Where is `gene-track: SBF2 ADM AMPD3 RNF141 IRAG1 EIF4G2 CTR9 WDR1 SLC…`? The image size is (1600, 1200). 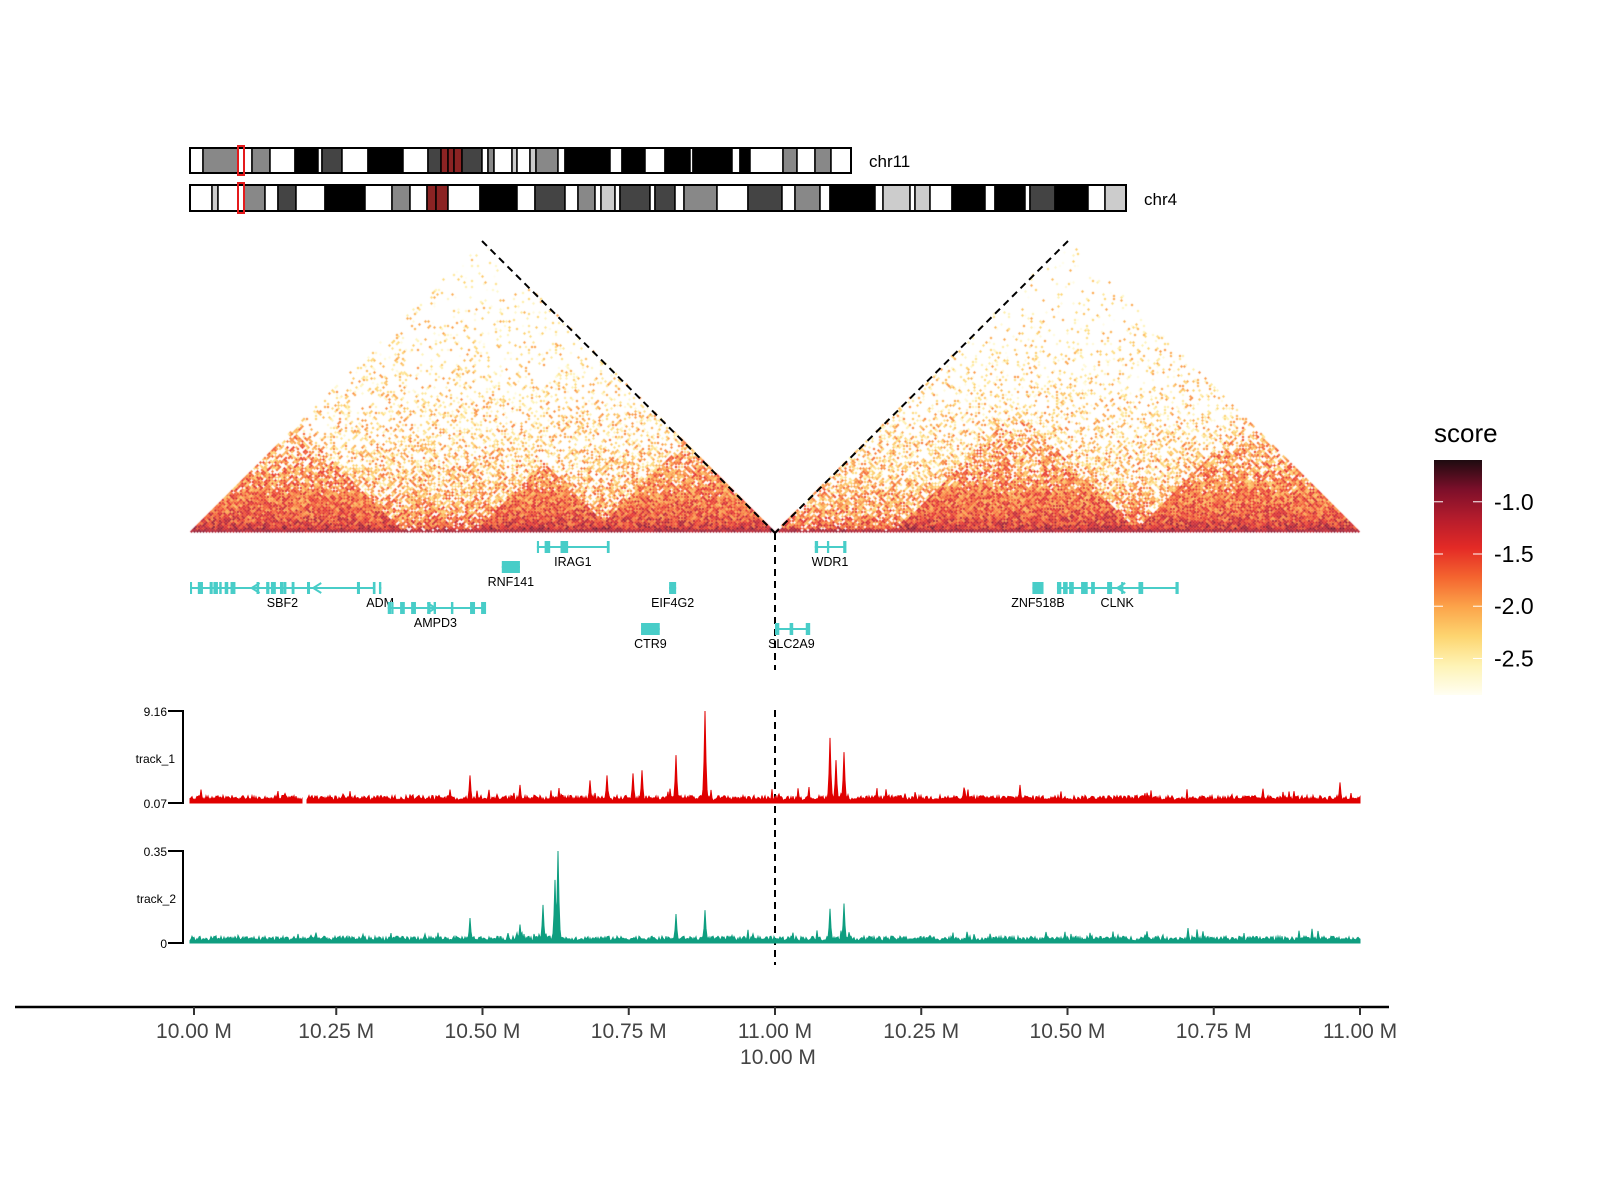 gene-track: SBF2 ADM AMPD3 RNF141 IRAG1 EIF4G2 CTR9 WDR1 SLC… is located at coordinates (684, 596).